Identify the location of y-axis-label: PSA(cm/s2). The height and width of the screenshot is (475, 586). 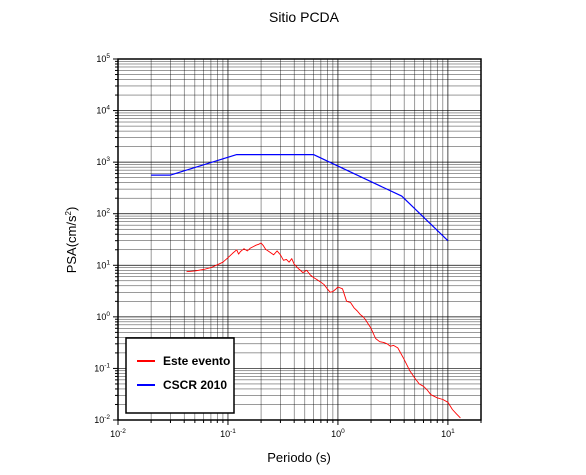
(71, 240).